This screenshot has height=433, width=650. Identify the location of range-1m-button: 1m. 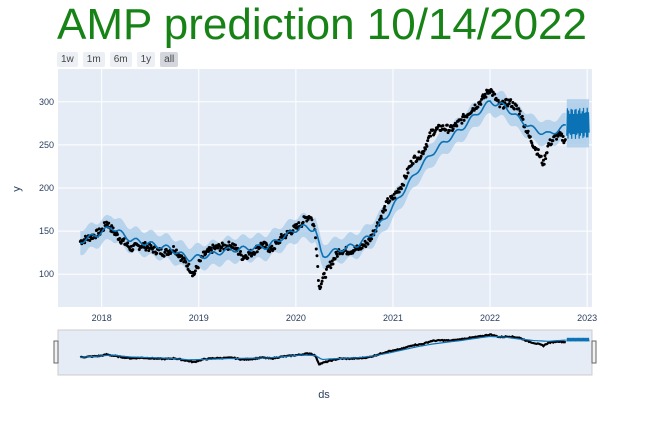
(93, 59).